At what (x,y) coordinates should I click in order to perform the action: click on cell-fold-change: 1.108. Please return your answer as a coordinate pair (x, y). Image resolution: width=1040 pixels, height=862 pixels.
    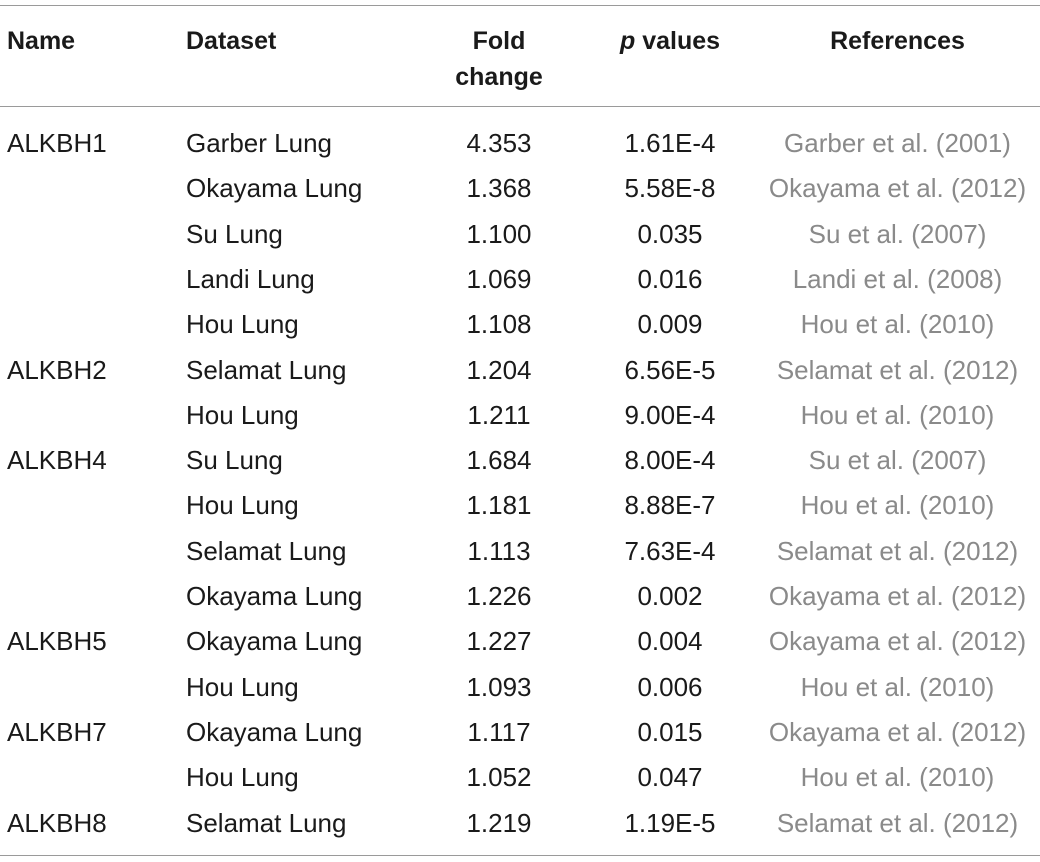
    Looking at the image, I should click on (499, 324).